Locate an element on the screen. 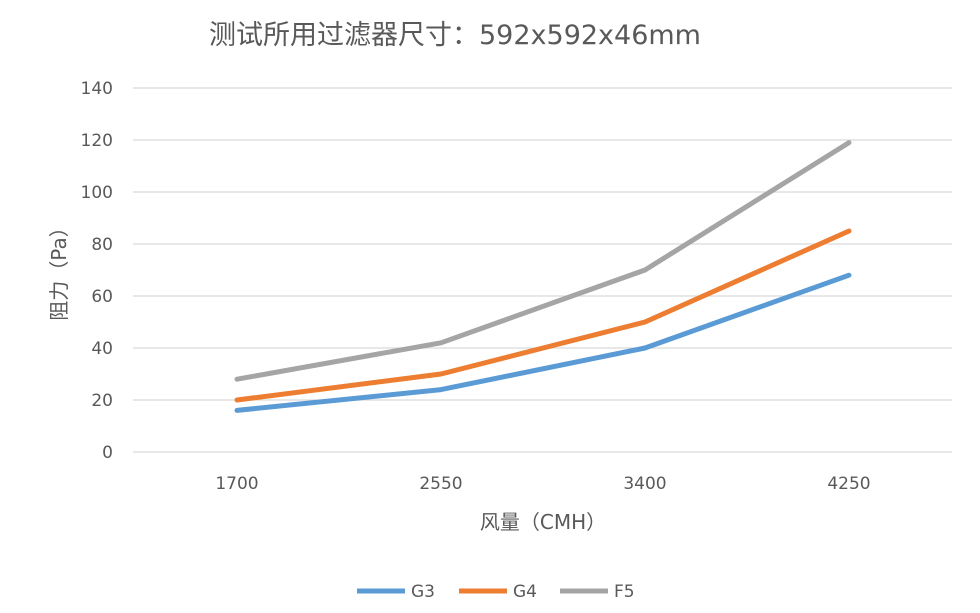  y-tick-label: 60 is located at coordinates (102, 297).